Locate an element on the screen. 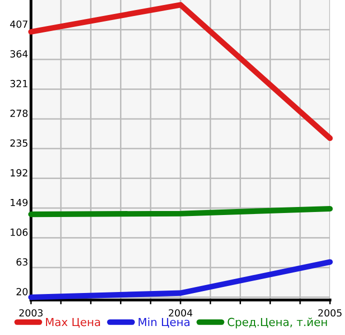 Image resolution: width=345 pixels, height=335 pixels. y-tick-label: 106 is located at coordinates (19, 232).